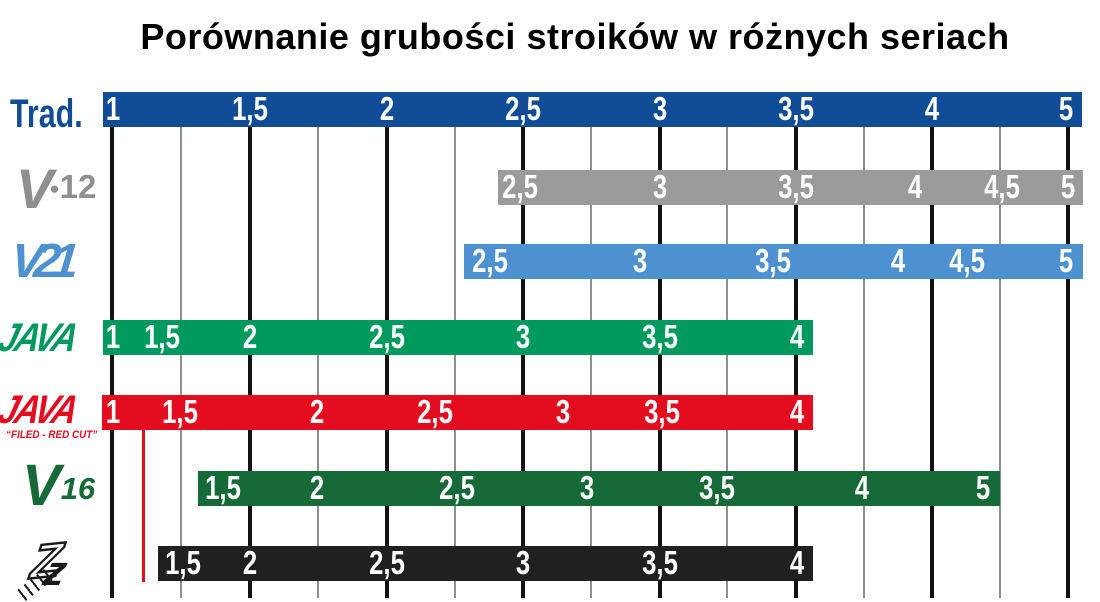  I want to click on logo-text-java: JAVA, so click(41, 338).